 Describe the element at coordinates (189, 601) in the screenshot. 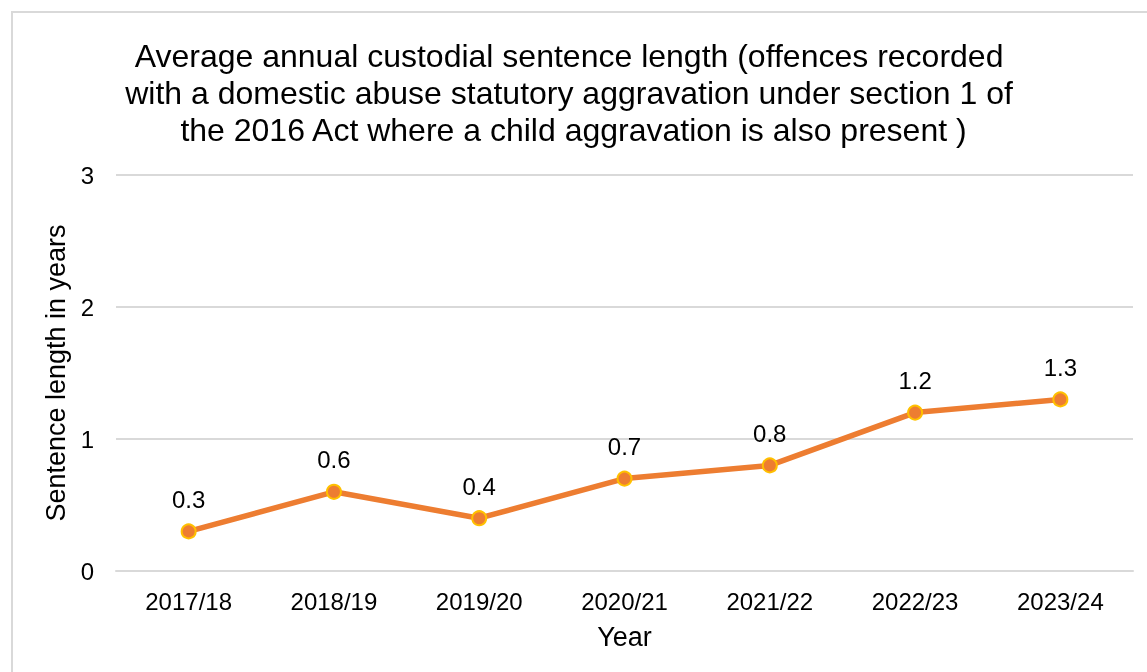

I see `x-tick-label: 2017/18` at that location.